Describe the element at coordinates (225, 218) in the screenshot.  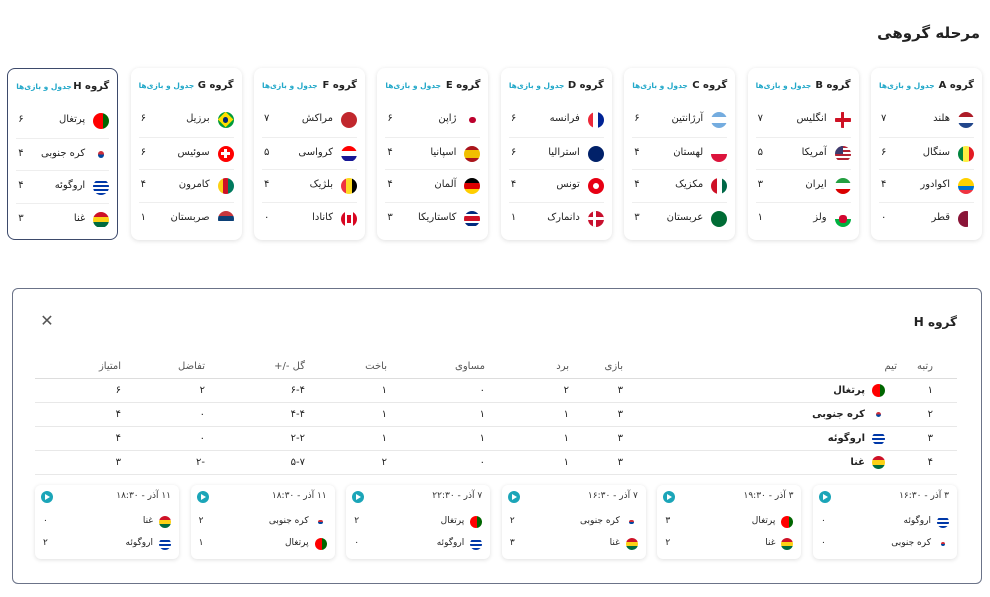
I see `flag-serbia-icon` at that location.